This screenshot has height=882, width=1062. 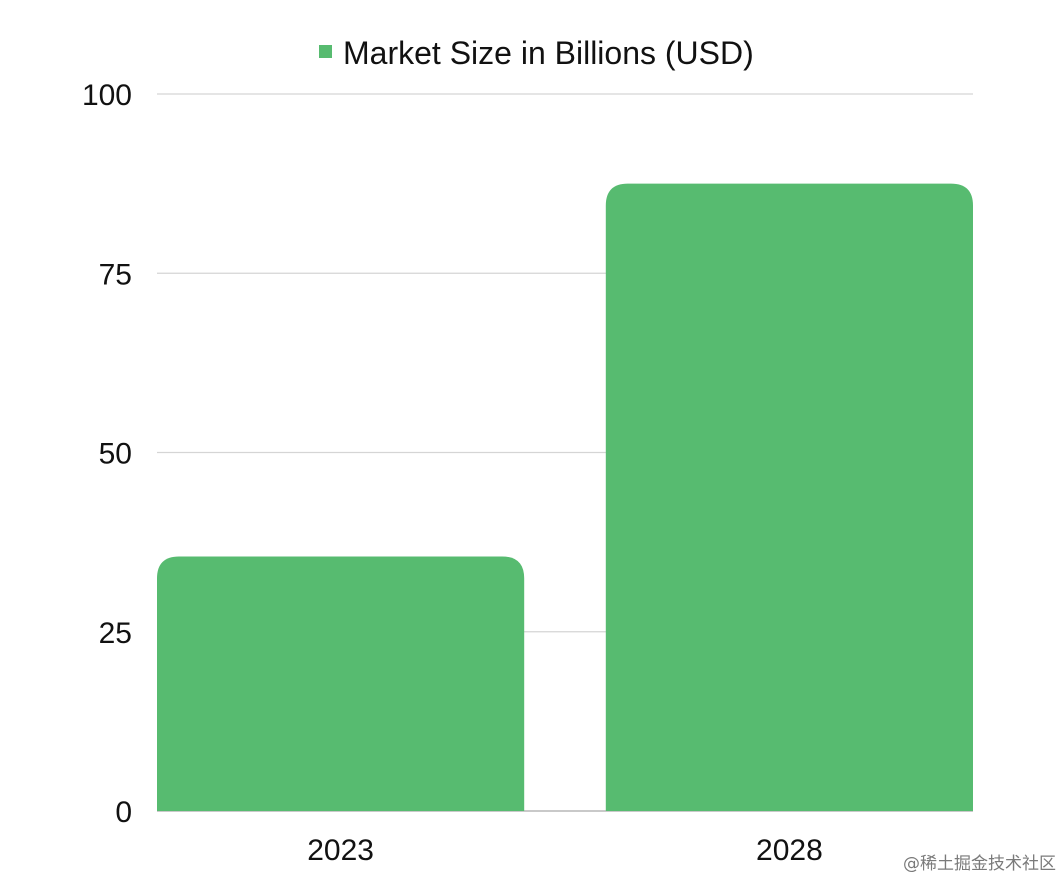 What do you see at coordinates (115, 633) in the screenshot?
I see `y-tick-label: 25` at bounding box center [115, 633].